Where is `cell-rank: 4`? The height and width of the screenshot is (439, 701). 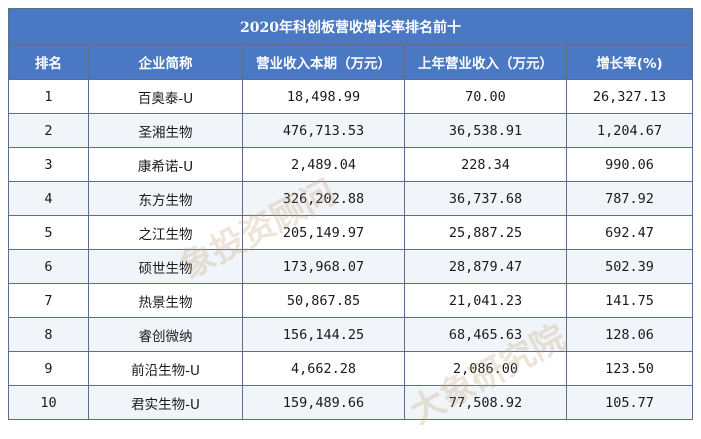
cell-rank: 4 is located at coordinates (48, 198).